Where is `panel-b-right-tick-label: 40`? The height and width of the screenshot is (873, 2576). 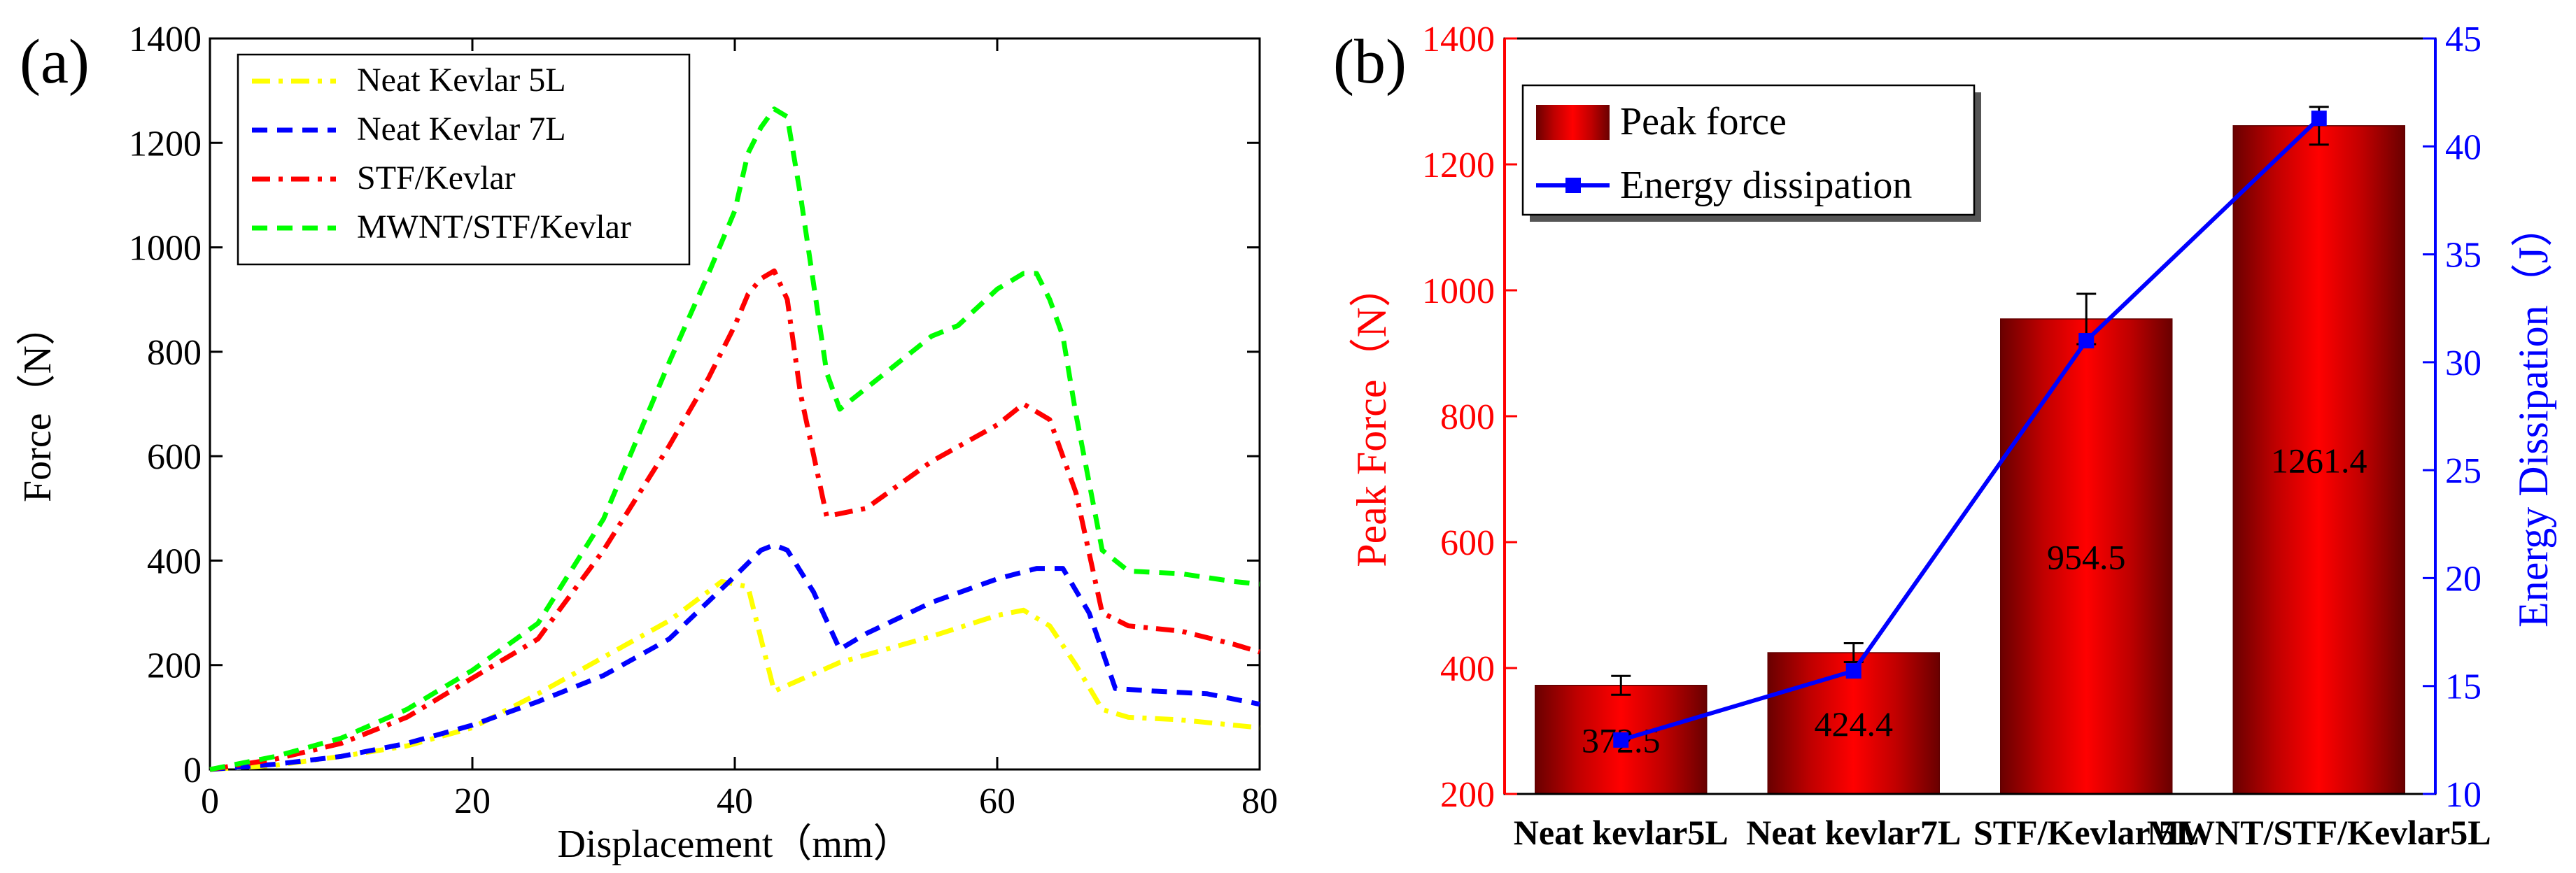
panel-b-right-tick-label: 40 is located at coordinates (2463, 147).